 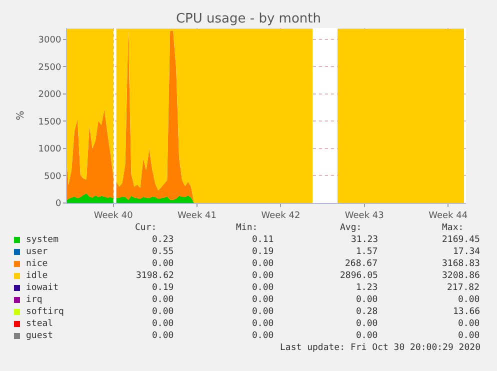 What do you see at coordinates (34, 300) in the screenshot?
I see `legend-label: irq` at bounding box center [34, 300].